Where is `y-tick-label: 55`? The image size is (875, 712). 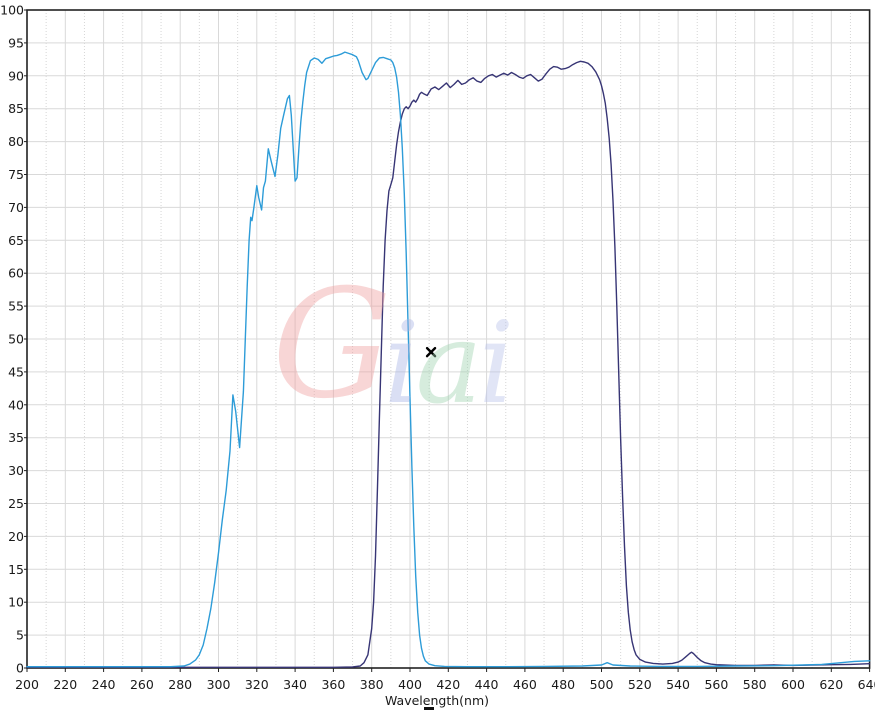
y-tick-label: 55 is located at coordinates (16, 306).